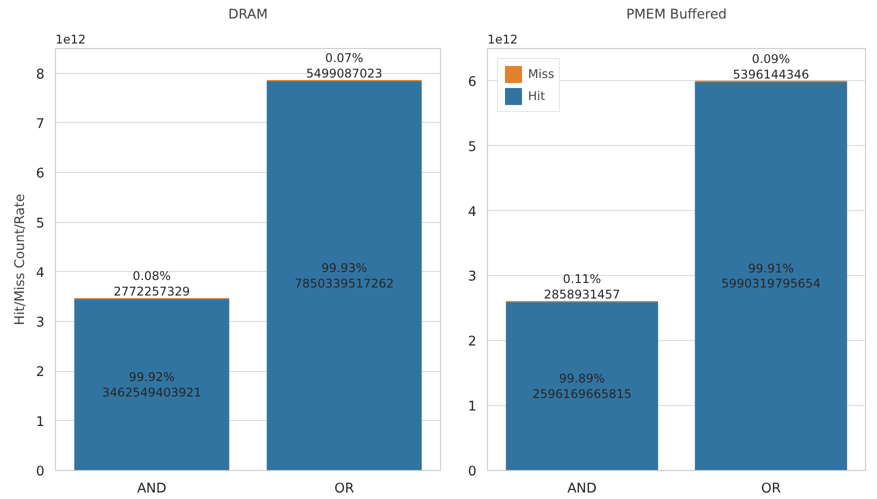 This screenshot has height=499, width=877. Describe the element at coordinates (771, 67) in the screenshot. I see `annotation: 0.09% 5396144346` at that location.